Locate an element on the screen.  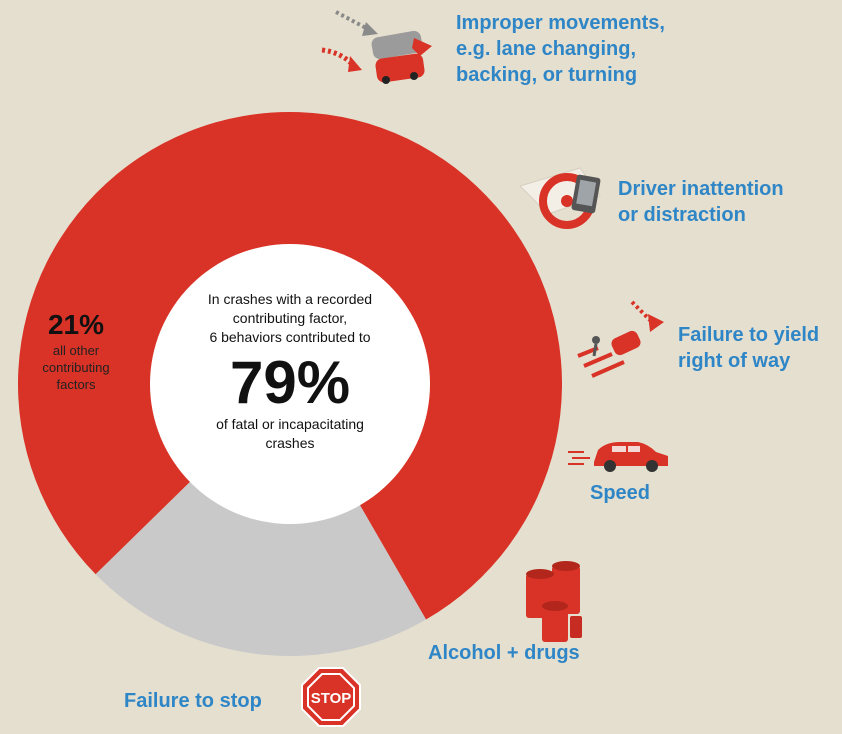
other-line-1: all other is located at coordinates (76, 350).